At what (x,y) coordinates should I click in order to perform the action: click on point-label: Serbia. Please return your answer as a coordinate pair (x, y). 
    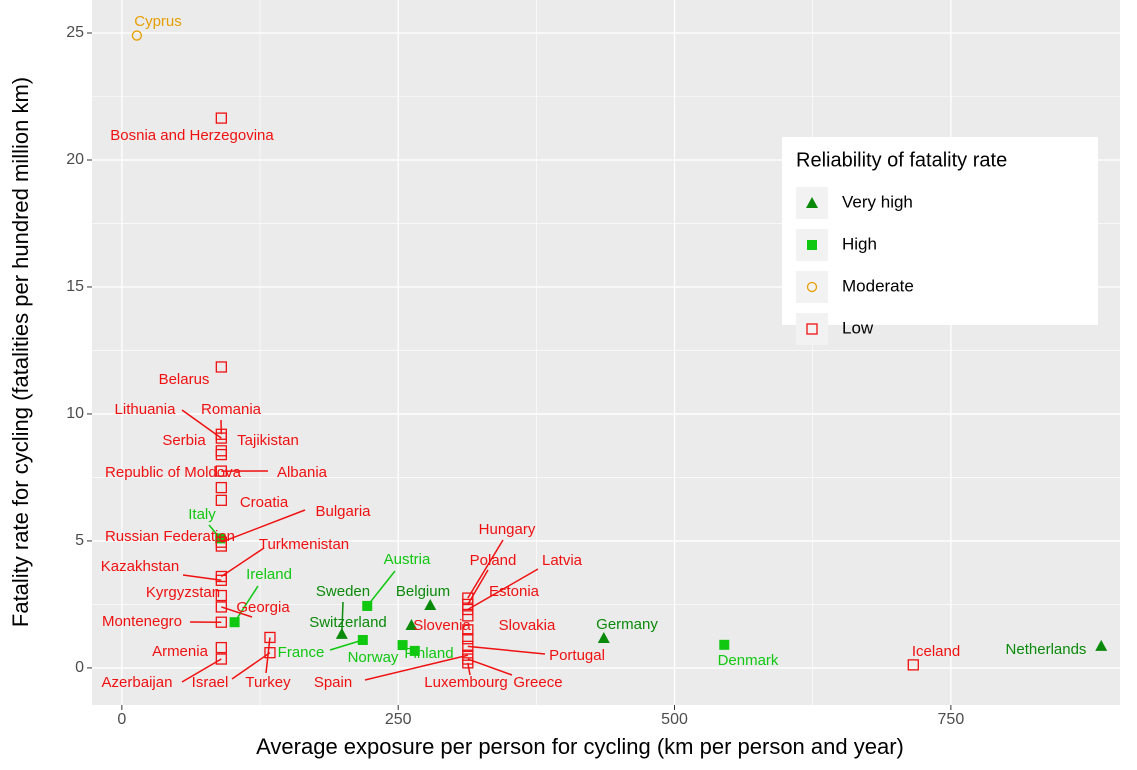
    Looking at the image, I should click on (184, 440).